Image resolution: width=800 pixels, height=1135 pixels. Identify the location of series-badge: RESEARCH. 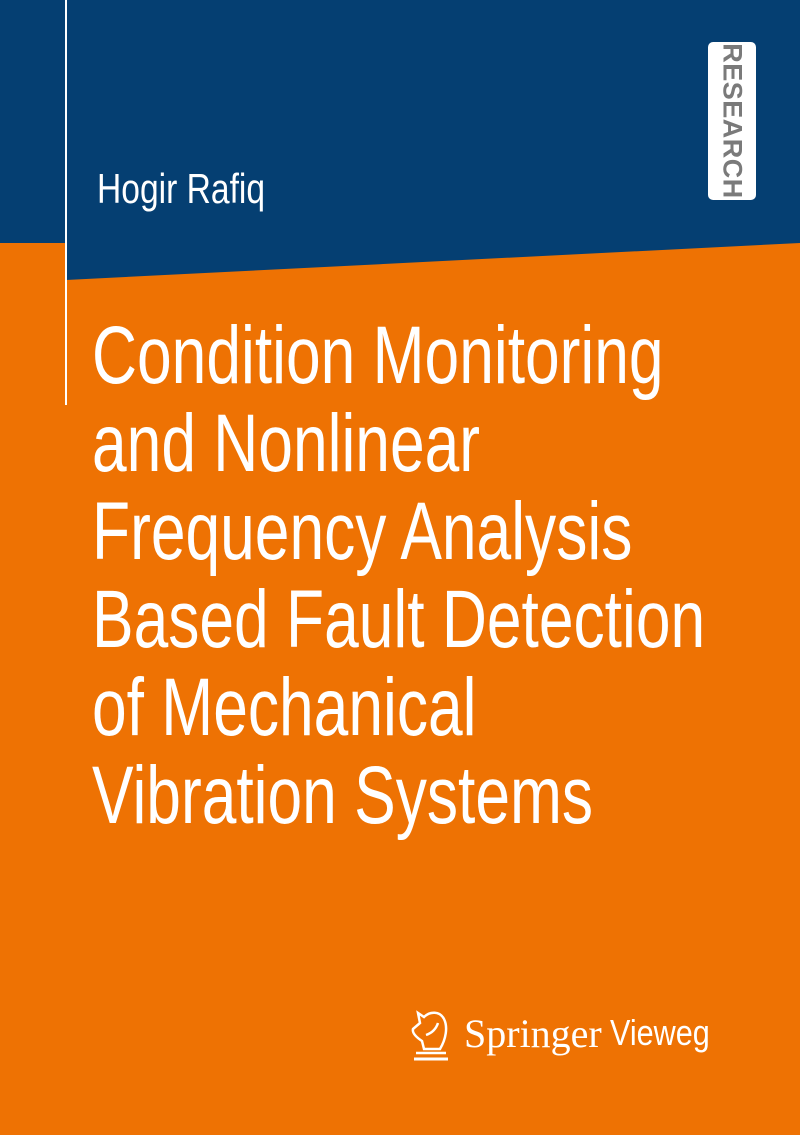
(732, 121).